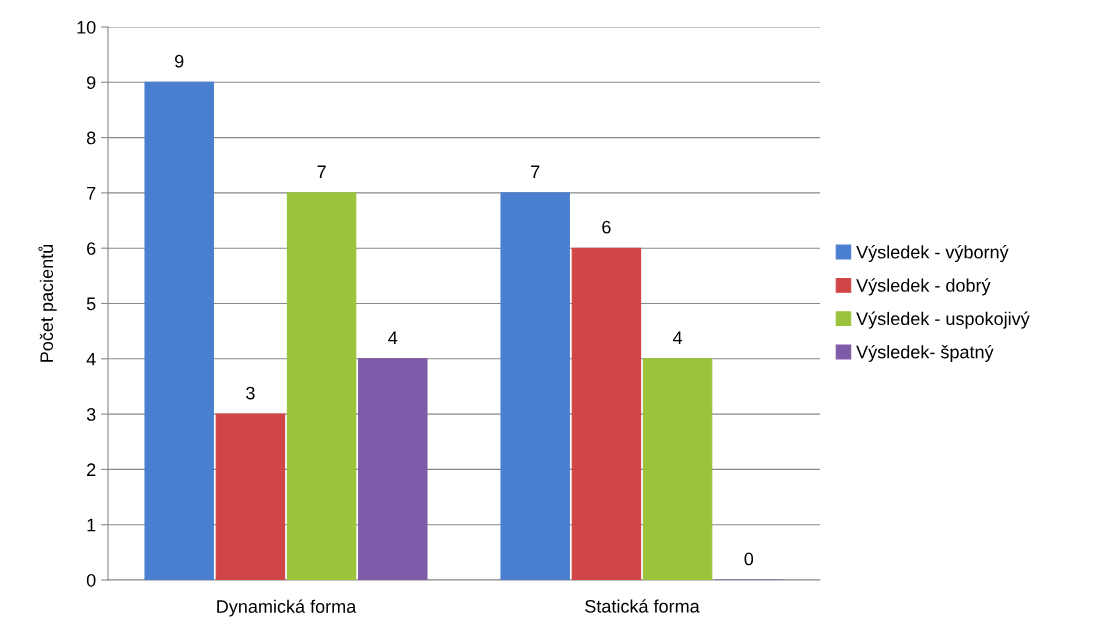 The image size is (1118, 637). What do you see at coordinates (179, 61) in the screenshot?
I see `data-label: 9` at bounding box center [179, 61].